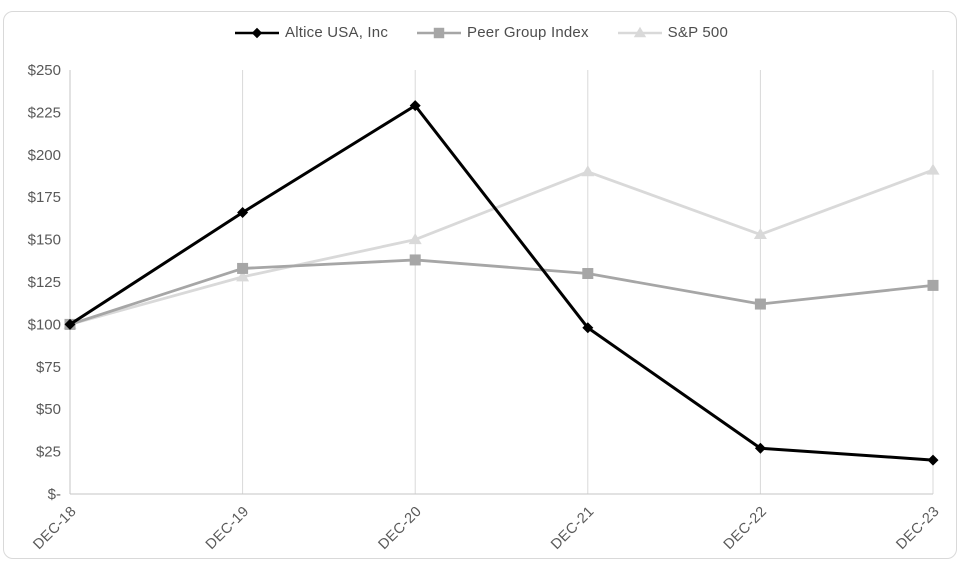  I want to click on legend-square-key-icon, so click(439, 32).